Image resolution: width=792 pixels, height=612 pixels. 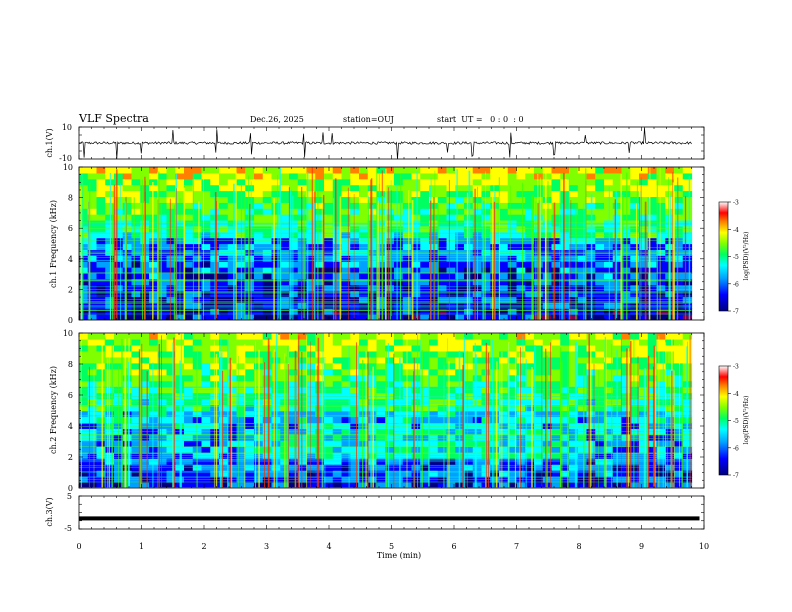 What do you see at coordinates (736, 312) in the screenshot?
I see `colorbar-tick-label: -7` at bounding box center [736, 312].